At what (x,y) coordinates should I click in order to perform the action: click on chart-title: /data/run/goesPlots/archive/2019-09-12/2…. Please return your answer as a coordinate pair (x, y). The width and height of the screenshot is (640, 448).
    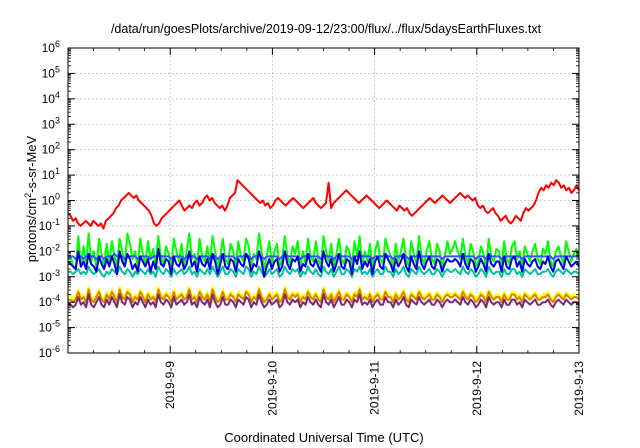
    Looking at the image, I should click on (326, 29).